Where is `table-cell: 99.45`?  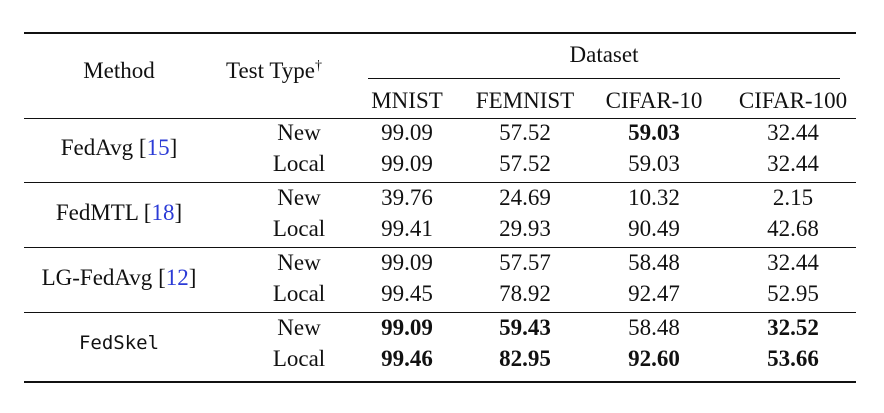 table-cell: 99.45 is located at coordinates (407, 293).